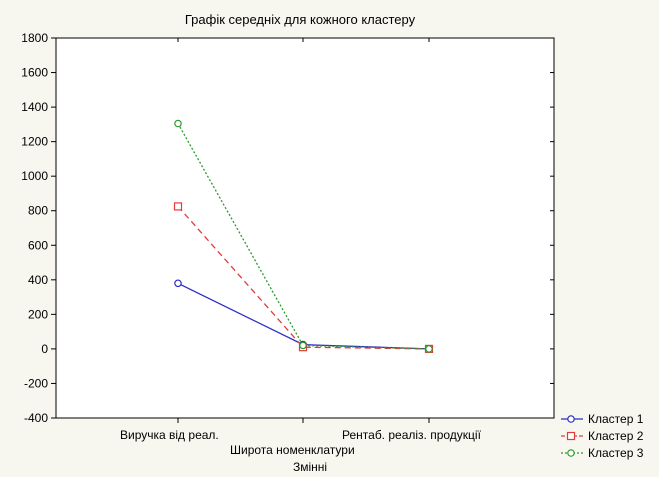 This screenshot has height=477, width=659. Describe the element at coordinates (38, 280) in the screenshot. I see `y-tick-label-4: 400` at that location.